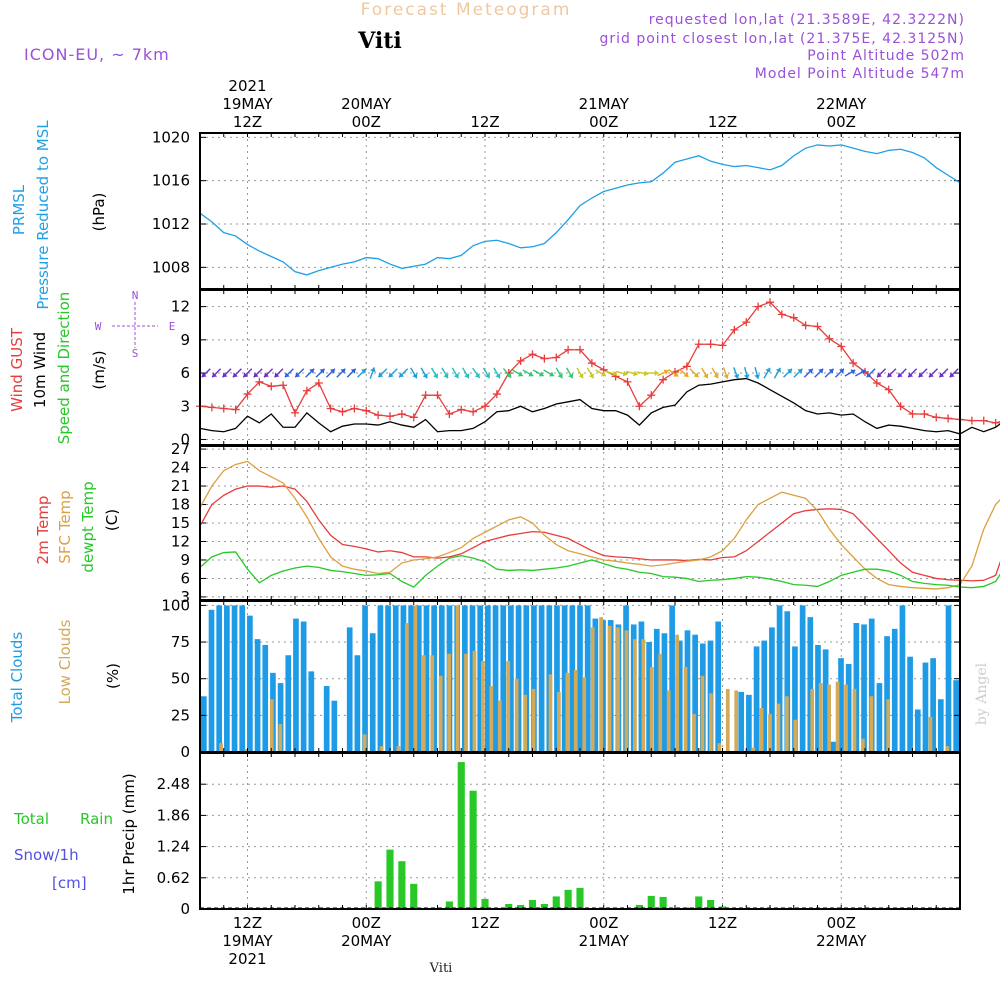 The height and width of the screenshot is (1000, 1000). What do you see at coordinates (559, 835) in the screenshot?
I see `precip-y-ticks: 0 0.62 1.24 1.86 2.48` at bounding box center [559, 835].